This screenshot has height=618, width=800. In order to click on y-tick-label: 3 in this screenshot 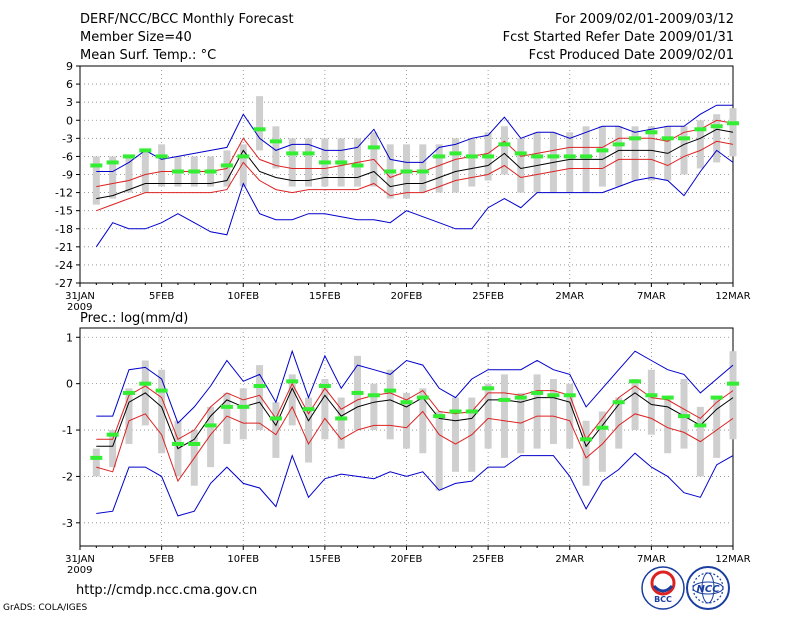, I will do `click(69, 102)`.